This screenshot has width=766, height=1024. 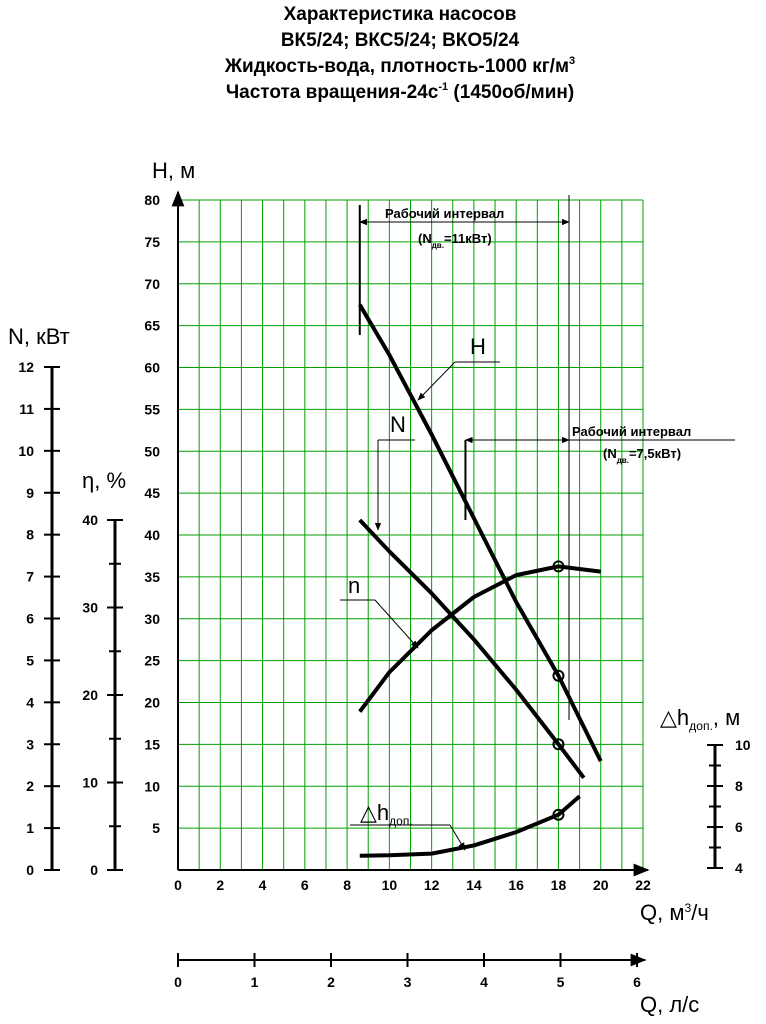 I want to click on y-tick-label: 60, so click(x=152, y=368).